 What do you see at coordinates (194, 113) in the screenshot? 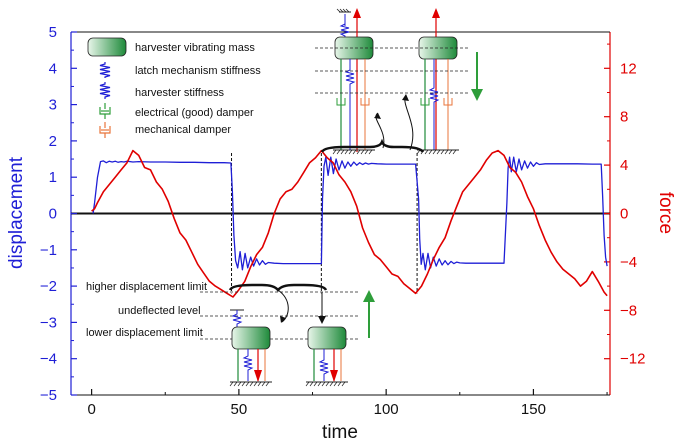
I see `legend-electrical-damper-label: electrical (good) damper` at bounding box center [194, 113].